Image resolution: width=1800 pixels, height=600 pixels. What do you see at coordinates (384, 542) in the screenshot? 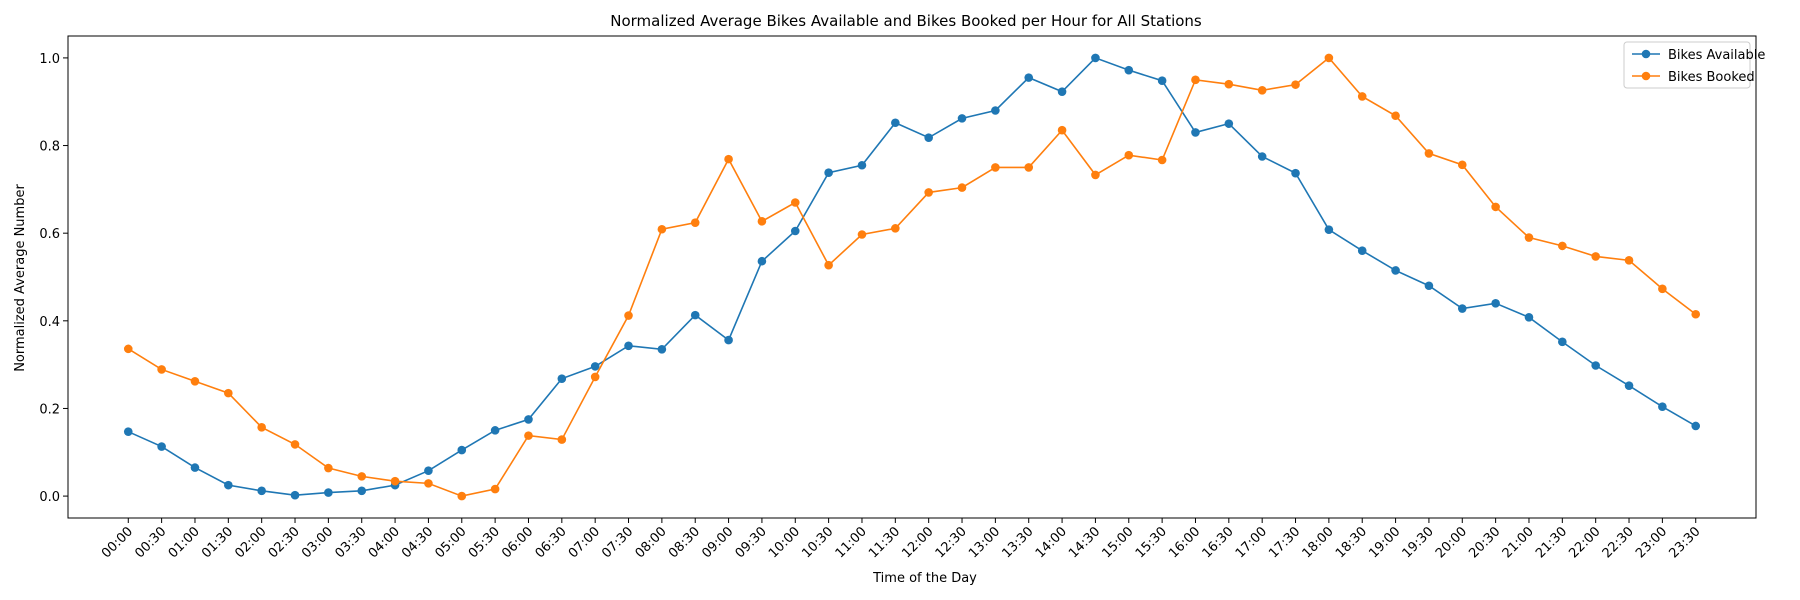
I see `x-tick-label: 04:00` at bounding box center [384, 542].